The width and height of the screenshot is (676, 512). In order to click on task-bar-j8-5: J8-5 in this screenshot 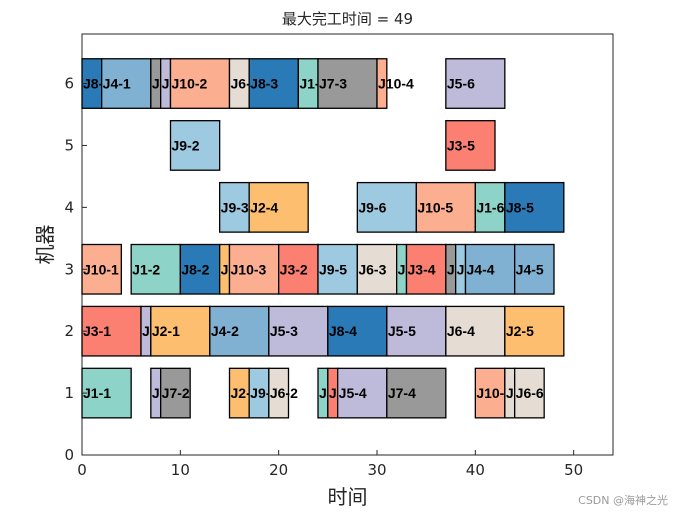, I will do `click(534, 207)`.